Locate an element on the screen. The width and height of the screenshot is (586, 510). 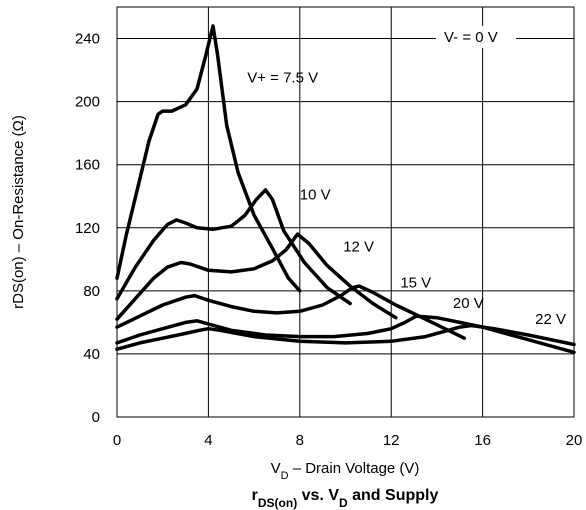
chart-title: rDS(on) vs. VD and Supply is located at coordinates (345, 498).